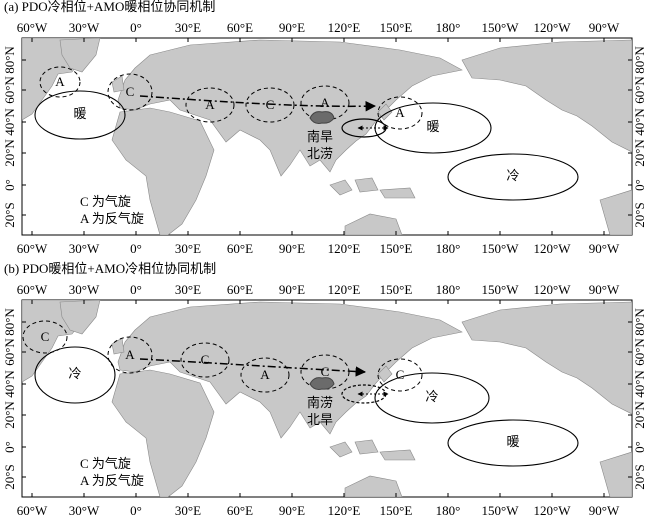 The width and height of the screenshot is (650, 526). Describe the element at coordinates (639, 214) in the screenshot. I see `lat-label-right: 20°S` at that location.